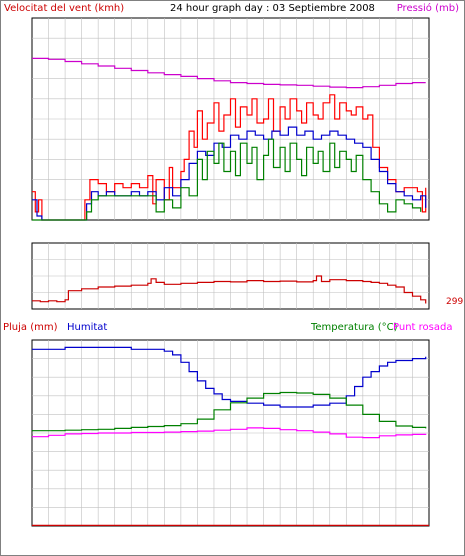  Describe the element at coordinates (87, 327) in the screenshot. I see `humidity-label: Humitat` at that location.